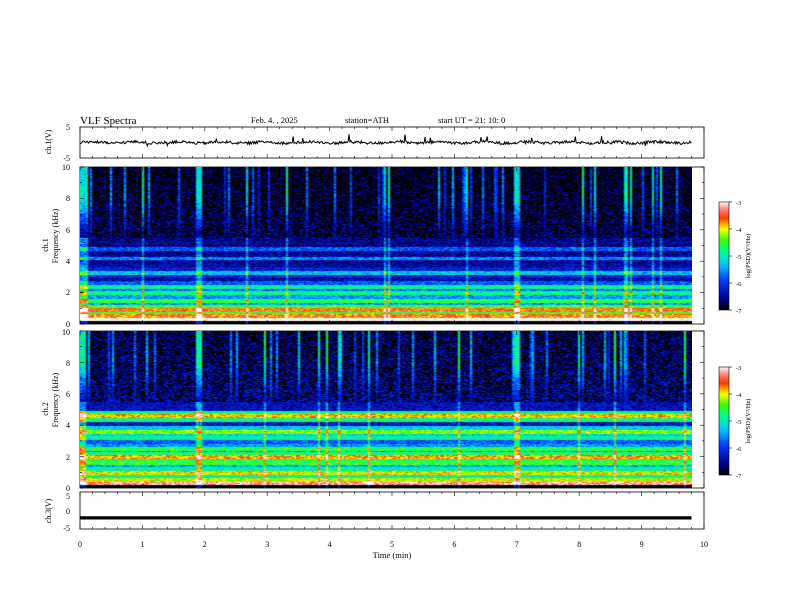 The height and width of the screenshot is (612, 792). Describe the element at coordinates (392, 510) in the screenshot. I see `ch3-frame` at that location.